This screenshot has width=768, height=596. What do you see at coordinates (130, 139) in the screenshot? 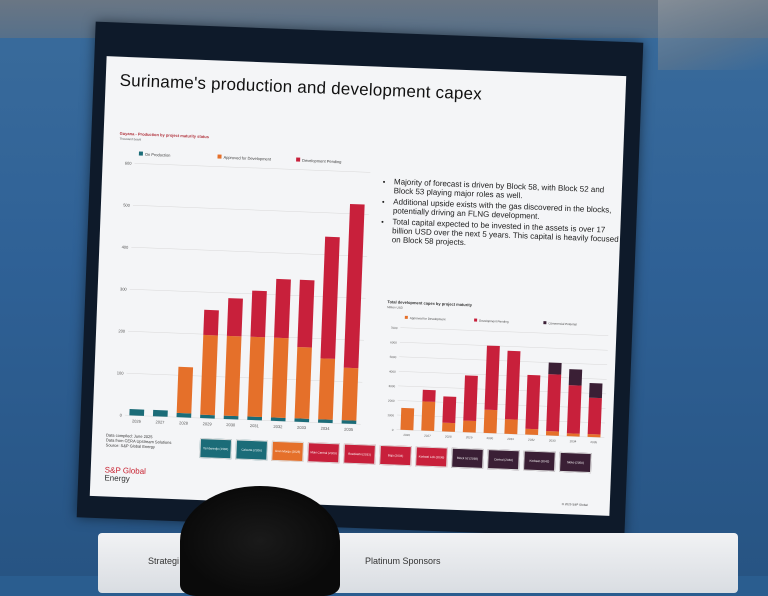
I see `chart1-subtitle: Thousand boe/d` at bounding box center [130, 139].